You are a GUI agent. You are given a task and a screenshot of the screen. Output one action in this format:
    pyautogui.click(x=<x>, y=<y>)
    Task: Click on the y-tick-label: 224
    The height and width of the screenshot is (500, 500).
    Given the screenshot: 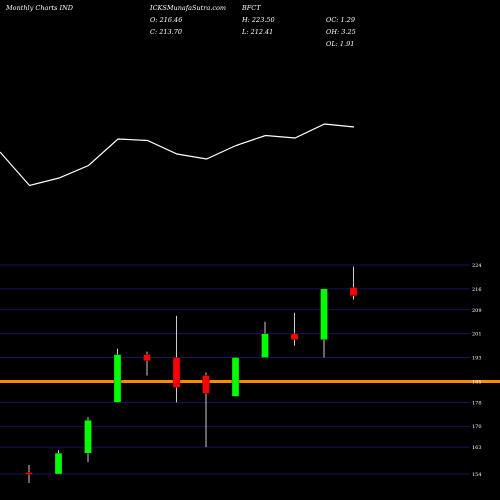 What is the action you would take?
    pyautogui.click(x=477, y=266)
    